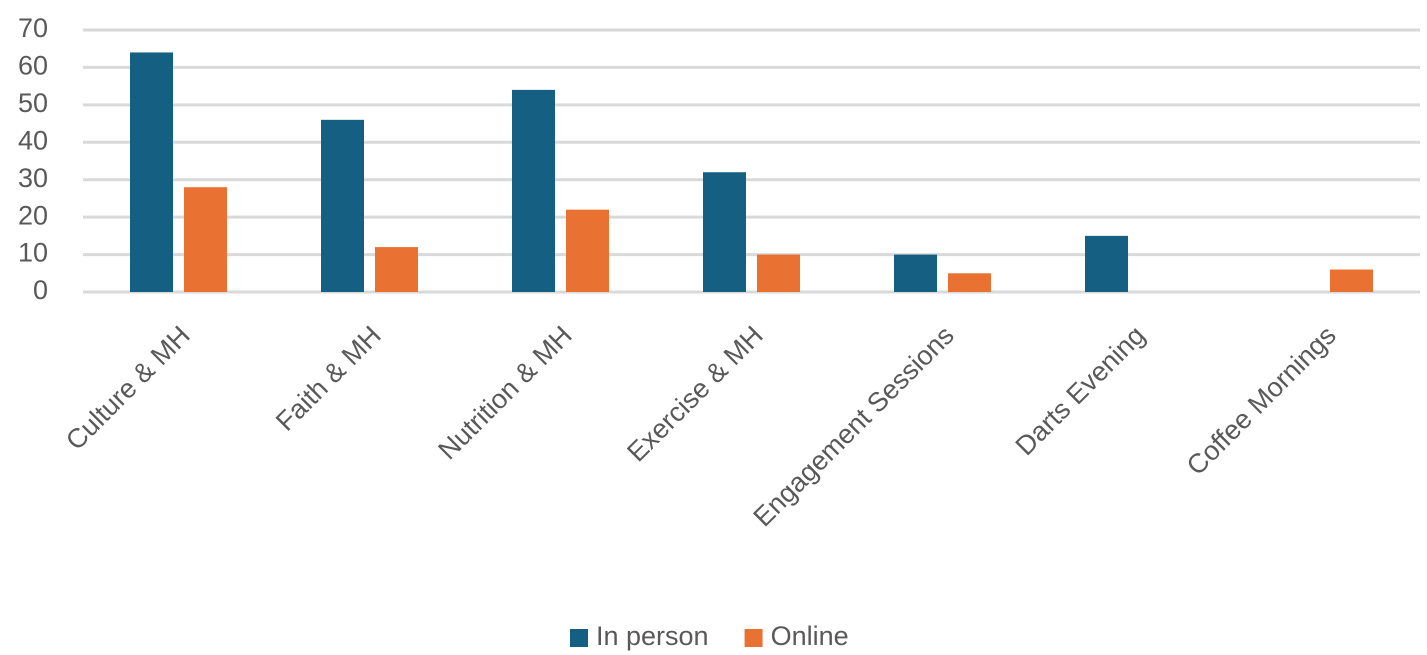  Describe the element at coordinates (128, 388) in the screenshot. I see `x-tick-label: Culture & MH` at that location.